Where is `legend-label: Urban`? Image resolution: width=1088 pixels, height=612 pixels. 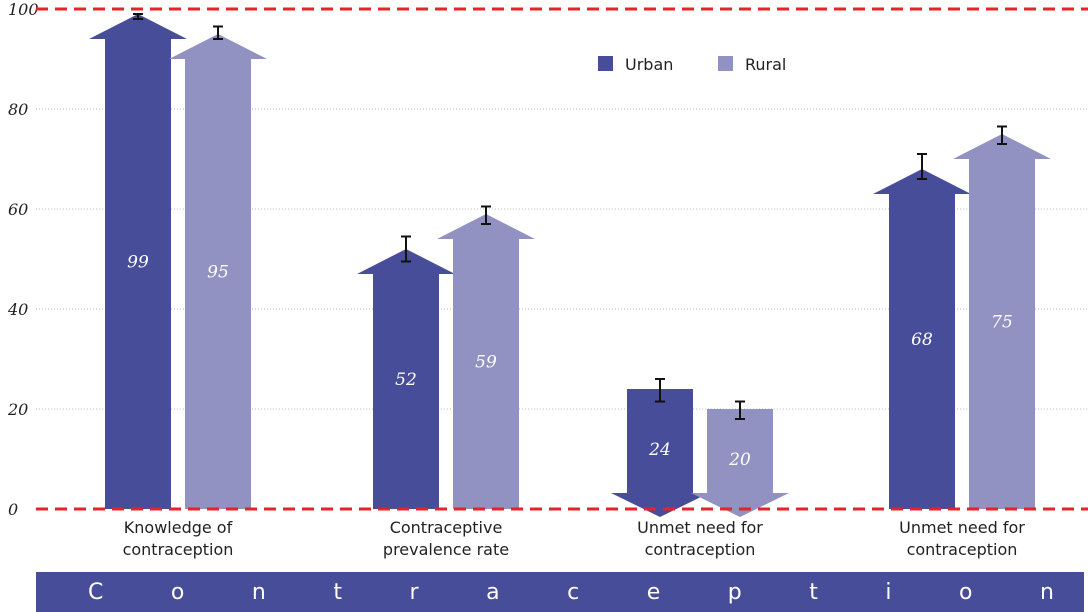 legend-label: Urban is located at coordinates (649, 64).